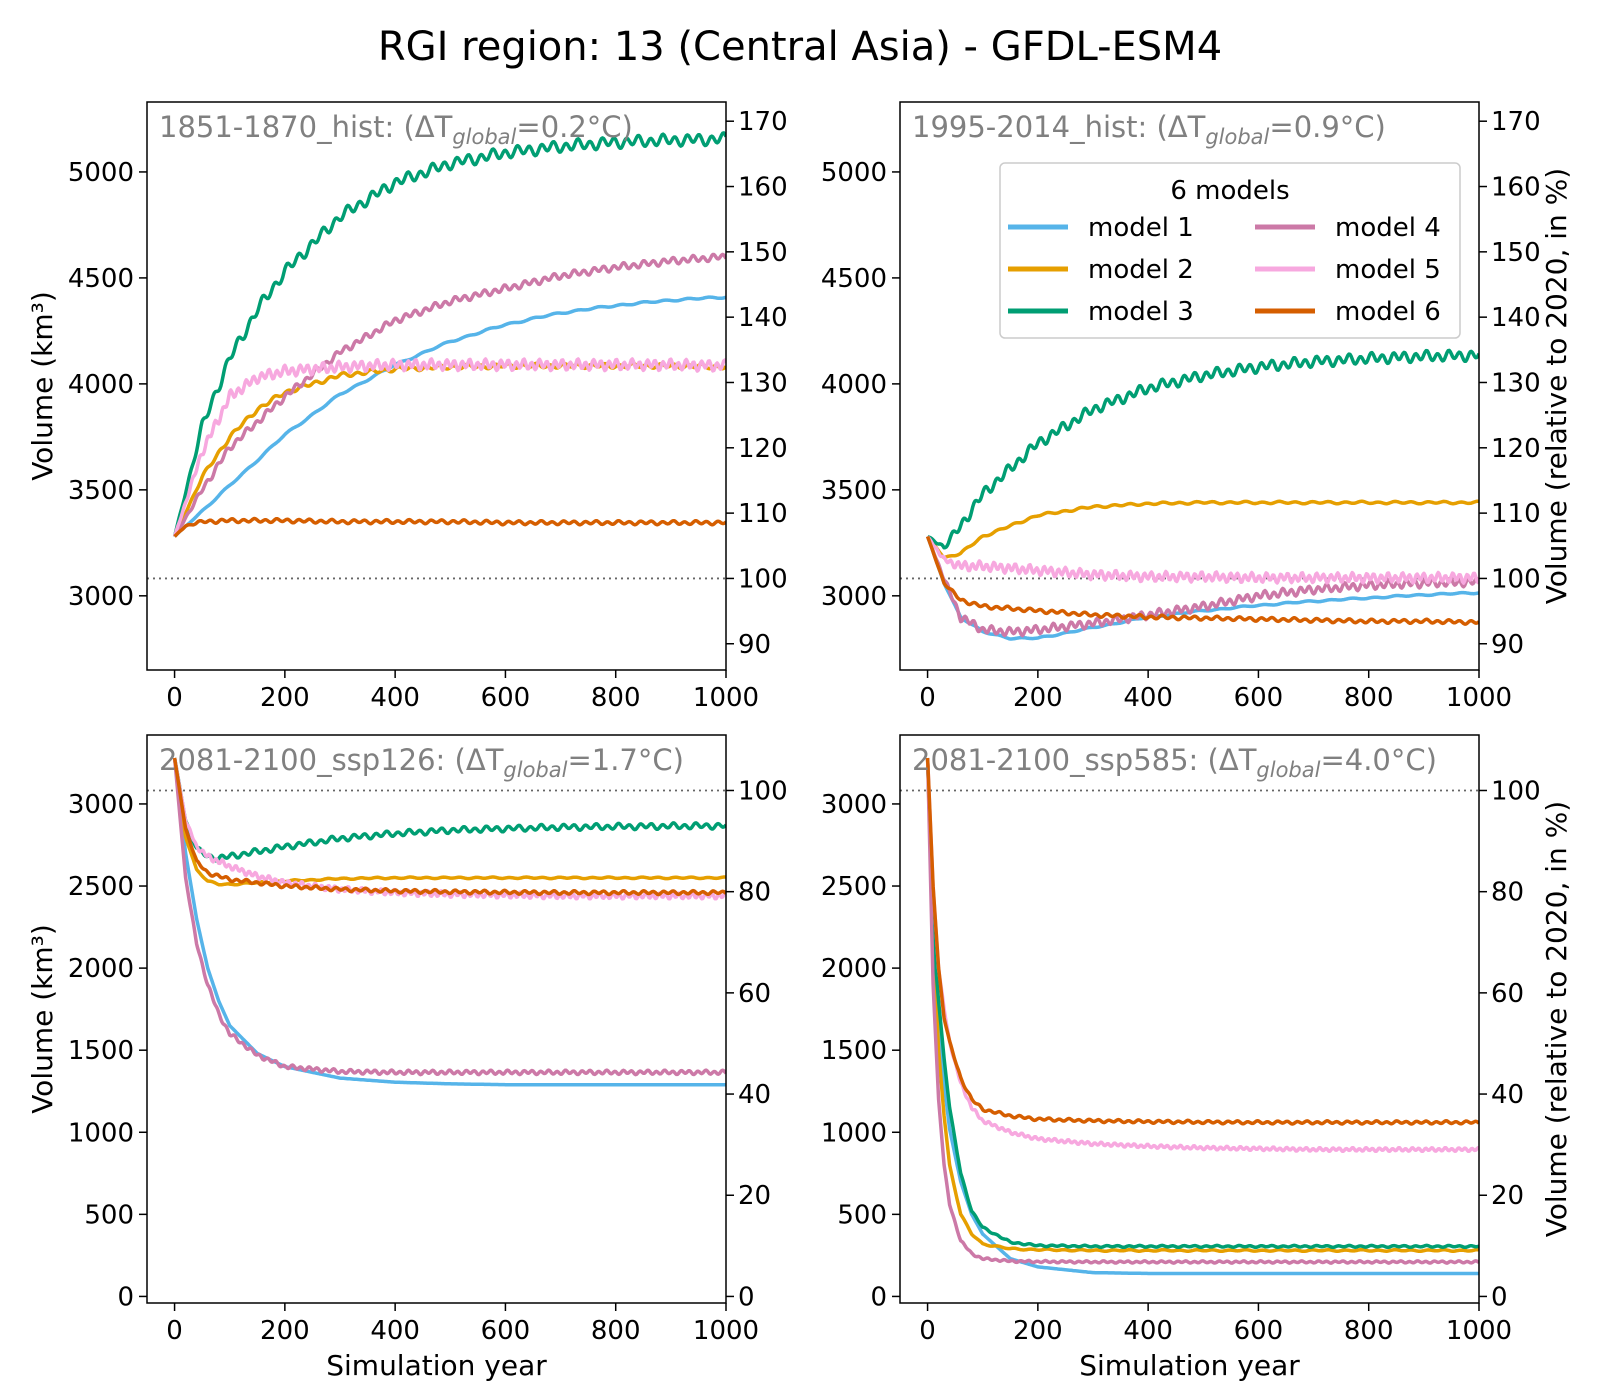 The height and width of the screenshot is (1400, 1600). I want to click on panel-title: 2081-2100_ssp585: (ΔTglobal=4.0°C), so click(1174, 762).